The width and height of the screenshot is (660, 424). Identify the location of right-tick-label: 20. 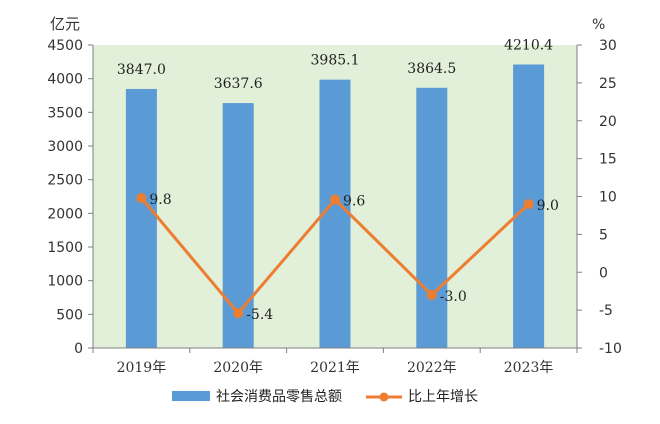
(608, 122).